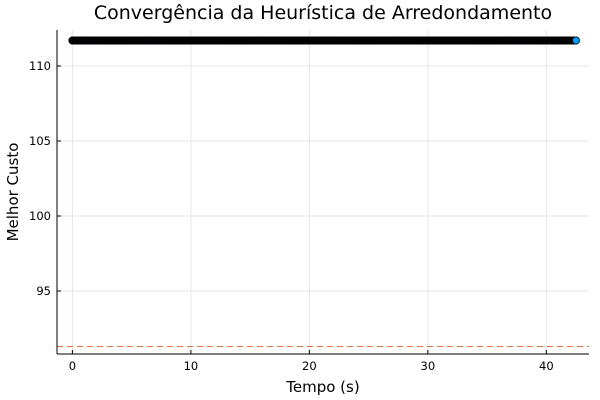  Describe the element at coordinates (324, 40) in the screenshot. I see `series-points` at that location.